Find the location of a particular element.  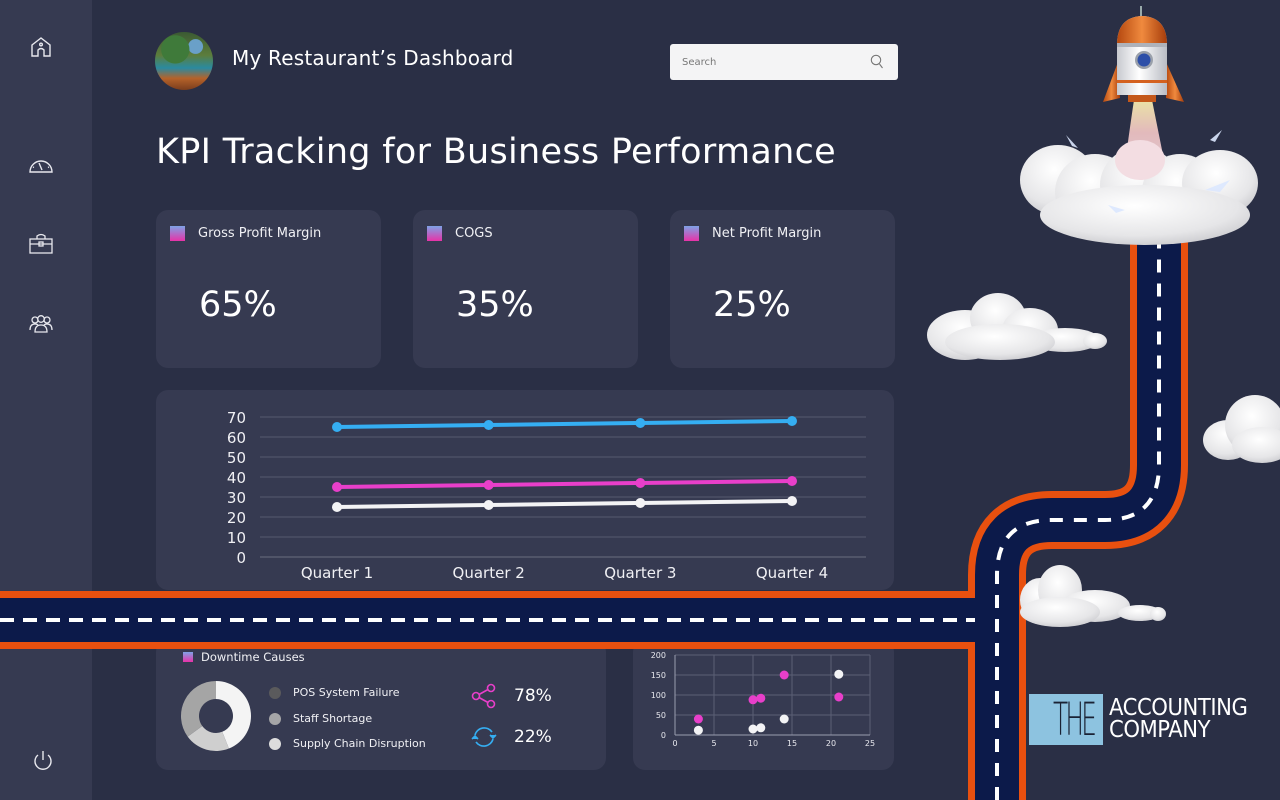

x-tick-label: 10 is located at coordinates (753, 743).